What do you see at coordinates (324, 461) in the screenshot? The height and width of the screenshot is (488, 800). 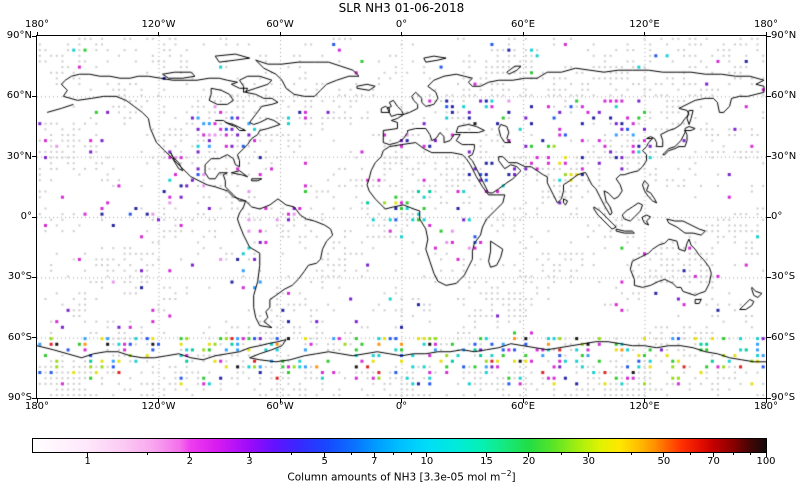 I see `colorbar-tick-label-5: 5` at bounding box center [324, 461].